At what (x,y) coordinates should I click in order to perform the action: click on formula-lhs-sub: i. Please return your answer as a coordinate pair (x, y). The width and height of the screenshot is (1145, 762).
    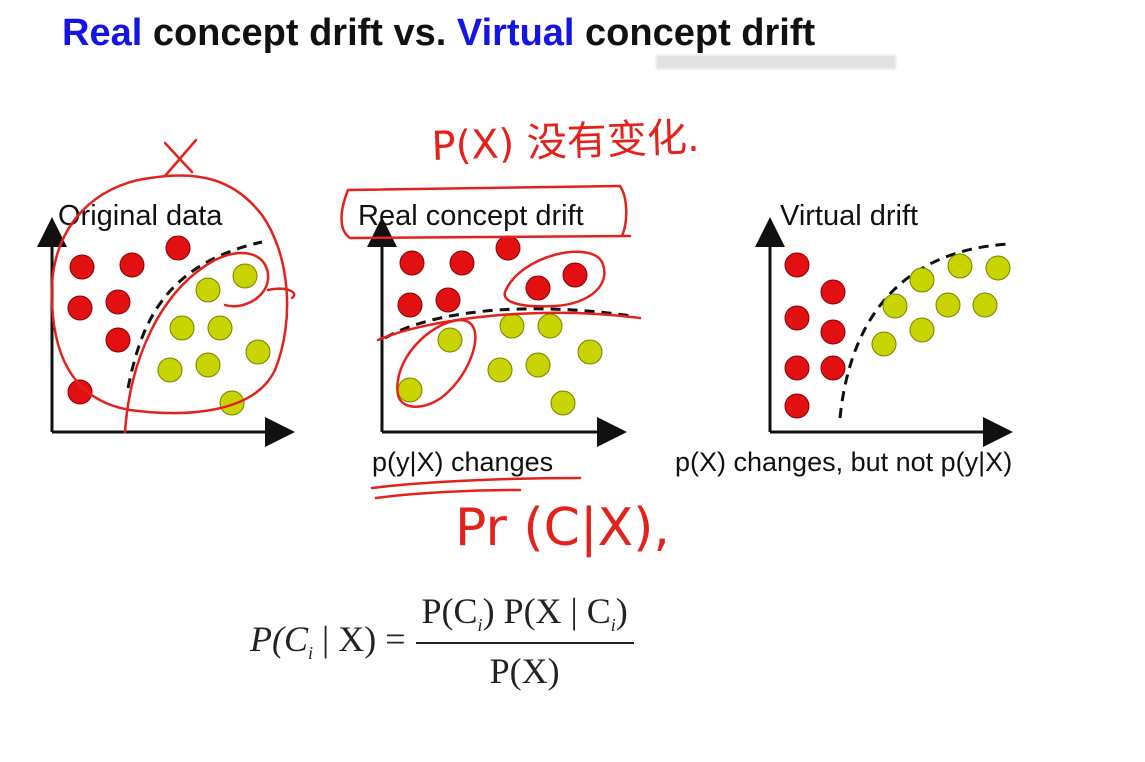
    Looking at the image, I should click on (311, 653).